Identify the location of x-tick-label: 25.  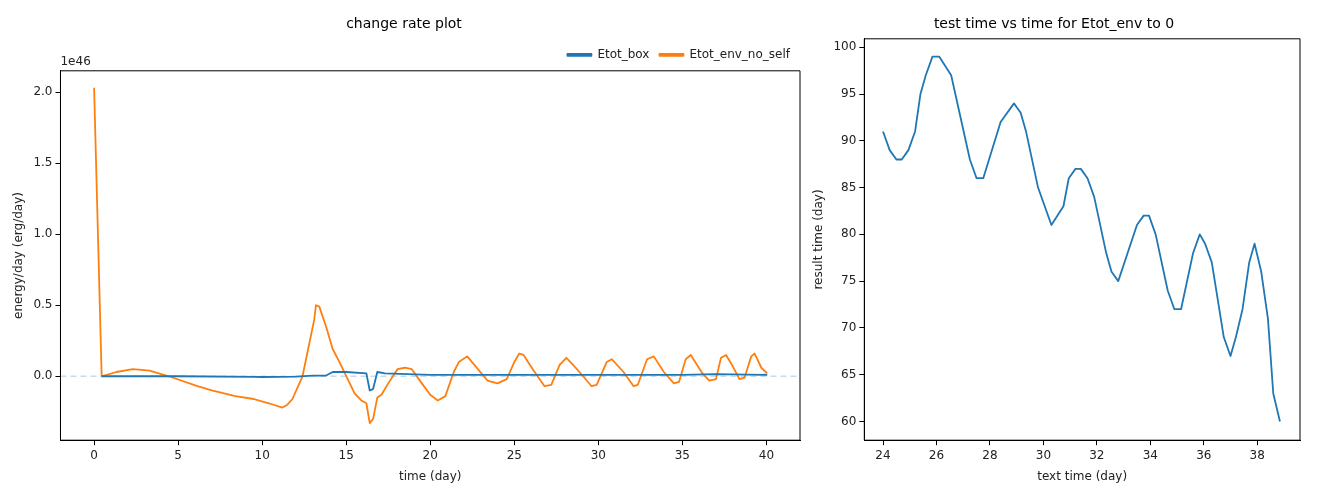
(514, 454).